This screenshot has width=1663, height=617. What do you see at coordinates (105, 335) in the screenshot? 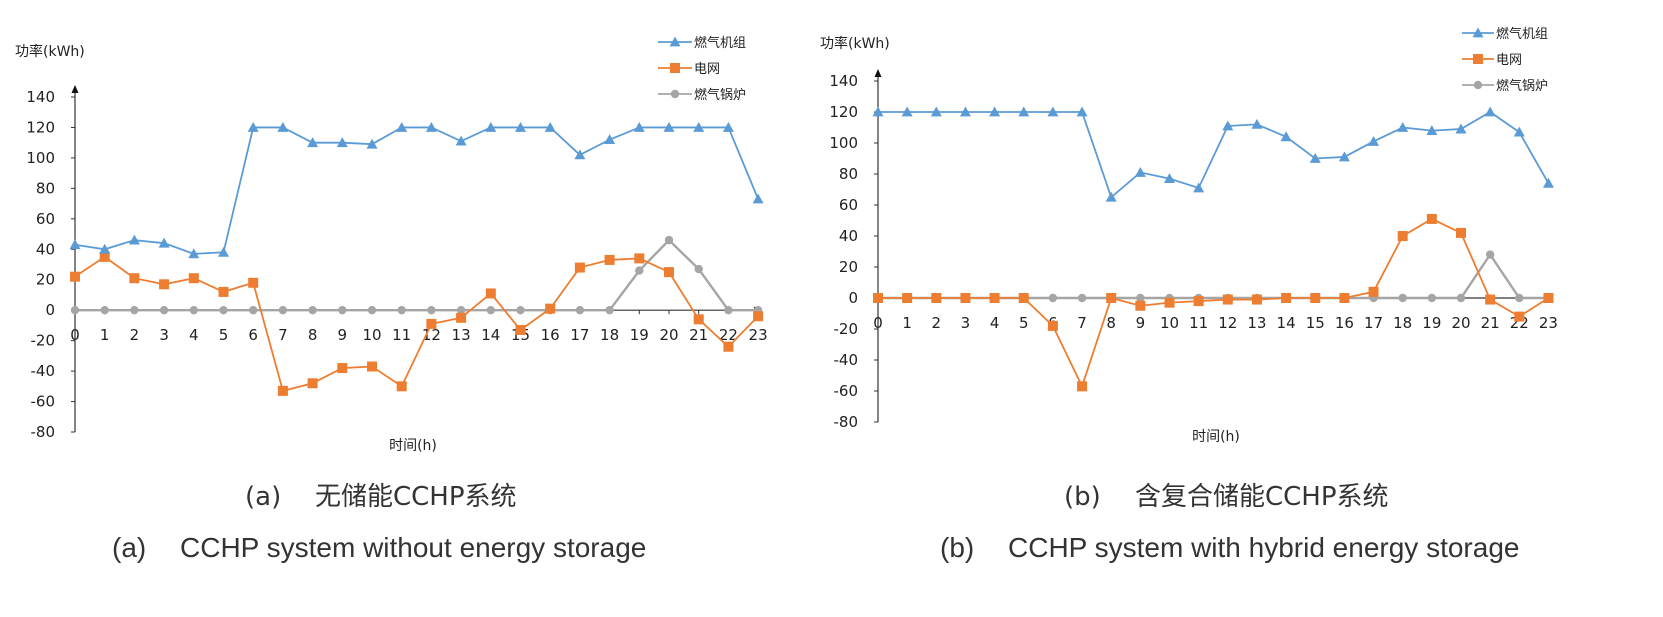
I see `x-tick-label-a: 1` at bounding box center [105, 335].